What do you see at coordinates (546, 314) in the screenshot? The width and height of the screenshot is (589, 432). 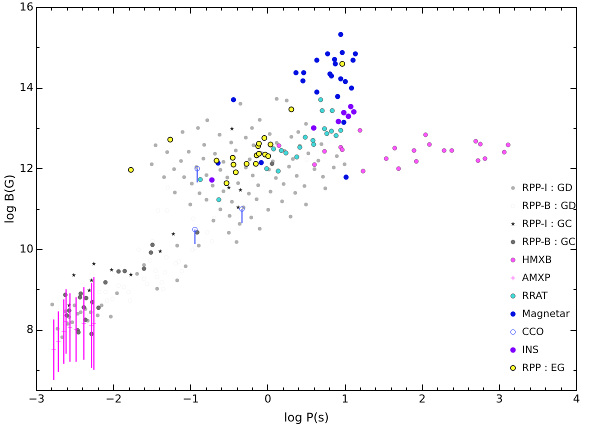 I see `legend-label: Magnetar` at bounding box center [546, 314].